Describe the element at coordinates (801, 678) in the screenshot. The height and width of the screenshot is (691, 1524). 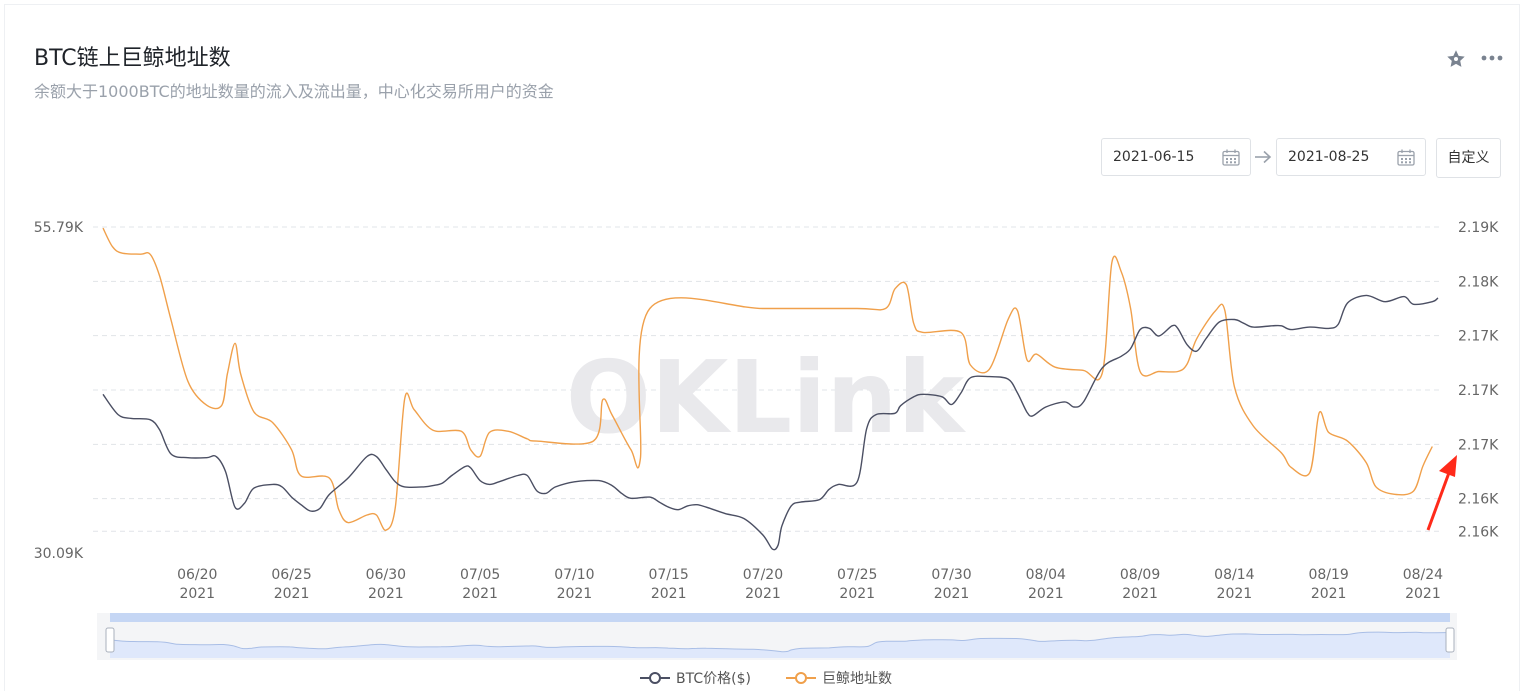
I see `legend-marker-whale-icon` at that location.